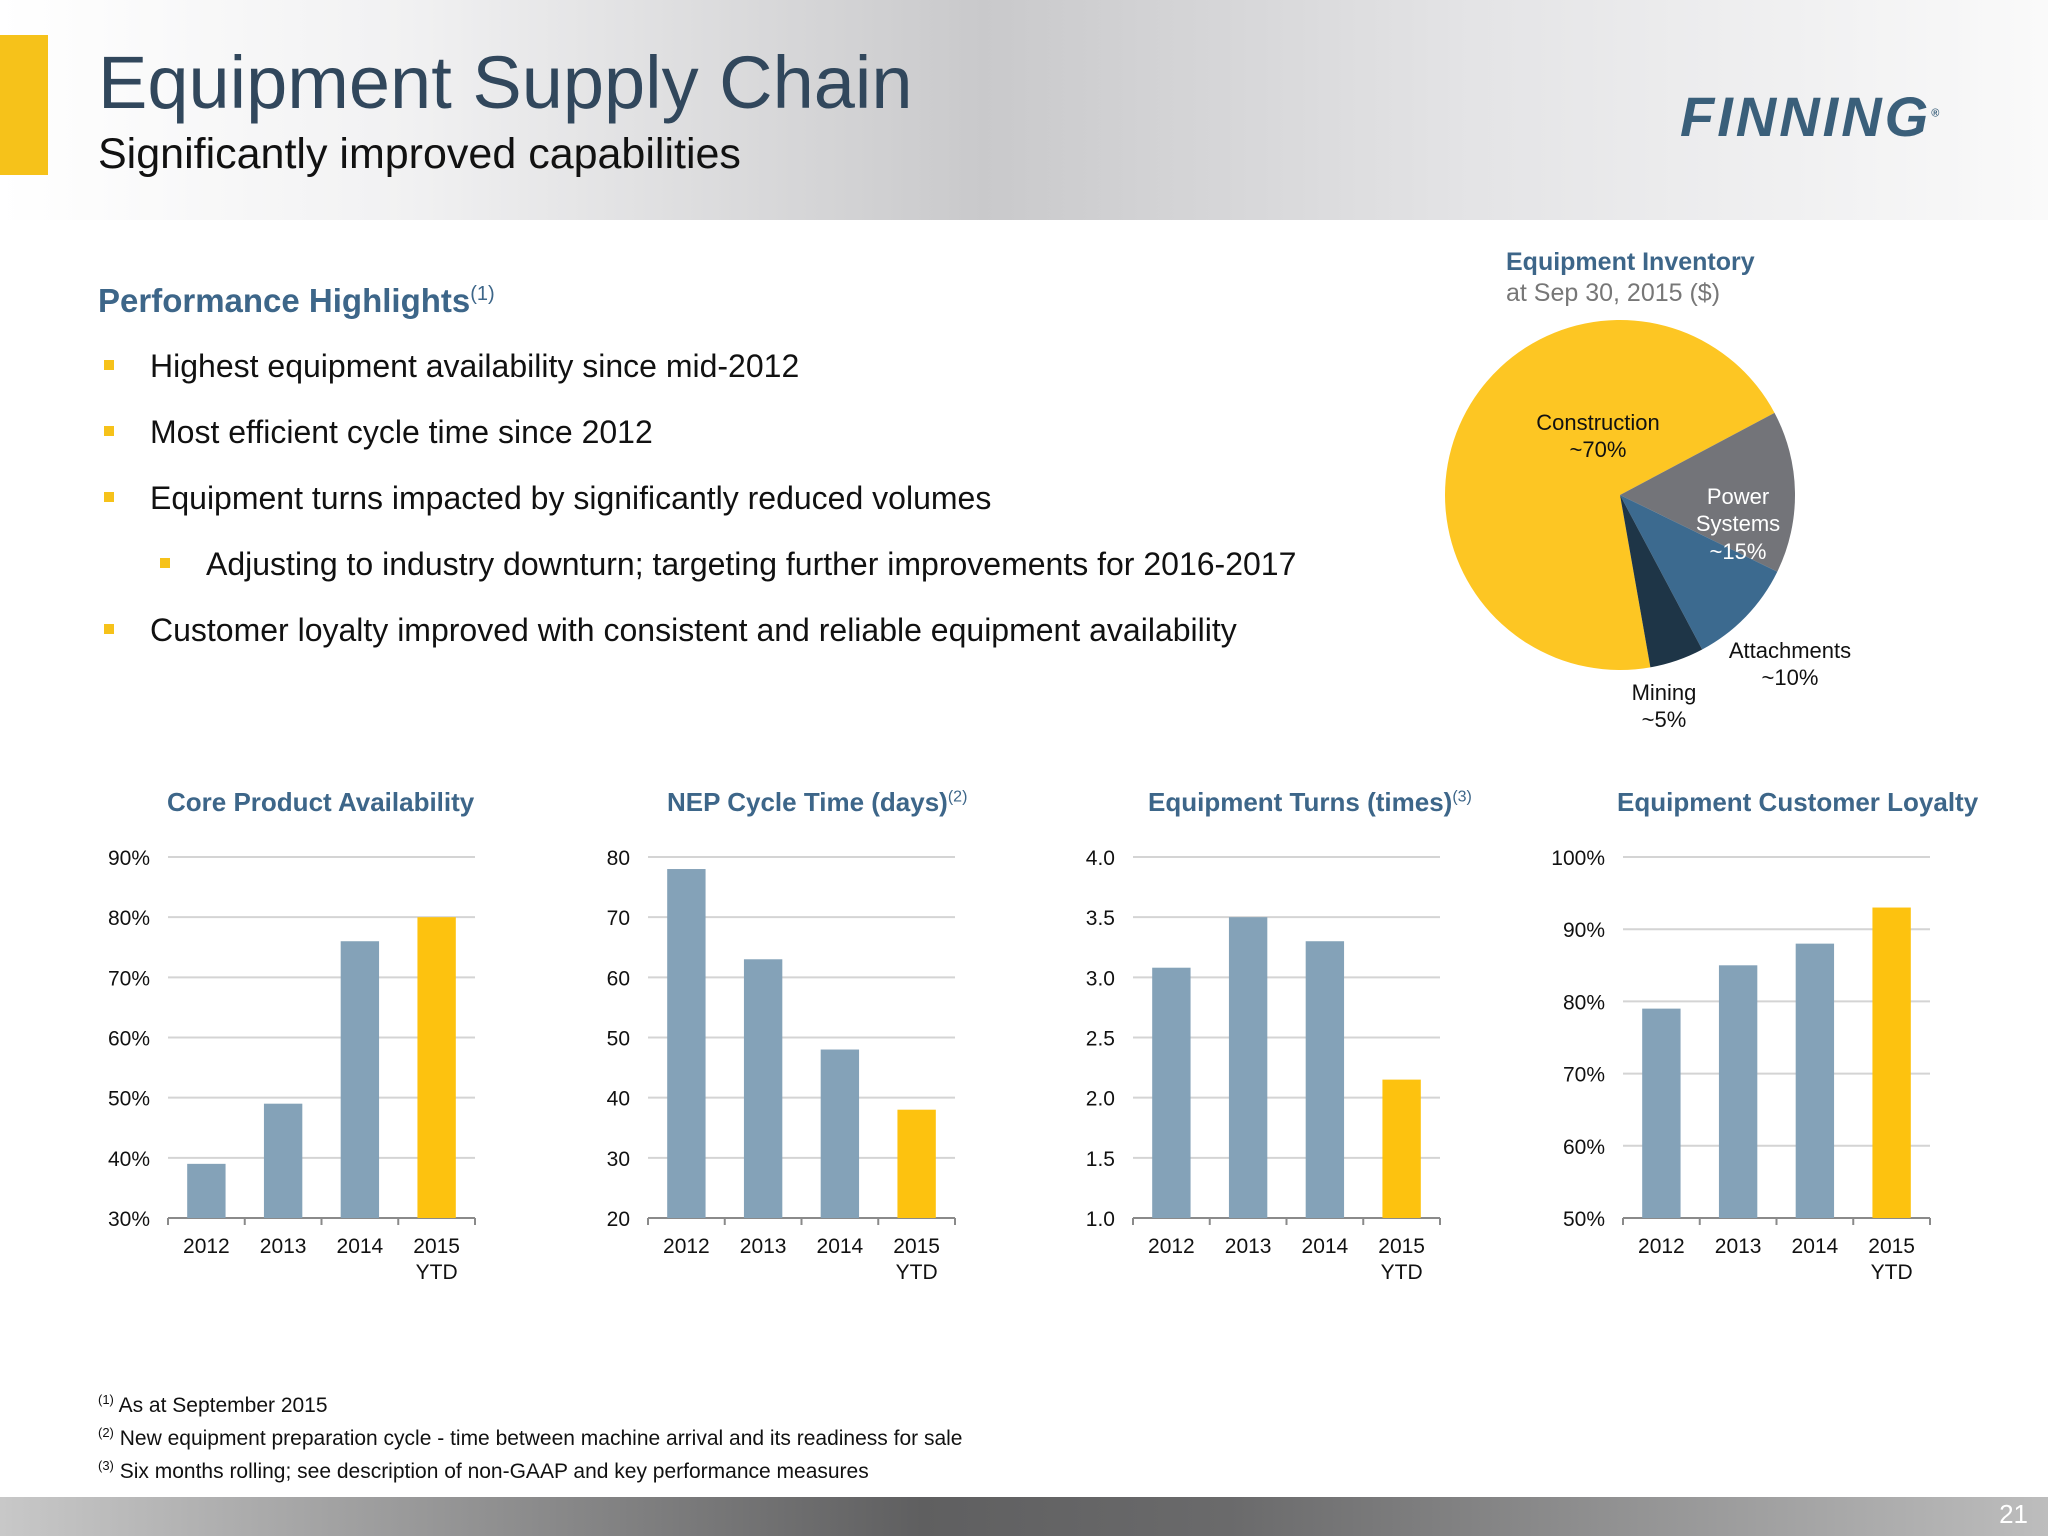 The height and width of the screenshot is (1536, 2048). What do you see at coordinates (1100, 1099) in the screenshot?
I see `y-tick-label: 2.0` at bounding box center [1100, 1099].